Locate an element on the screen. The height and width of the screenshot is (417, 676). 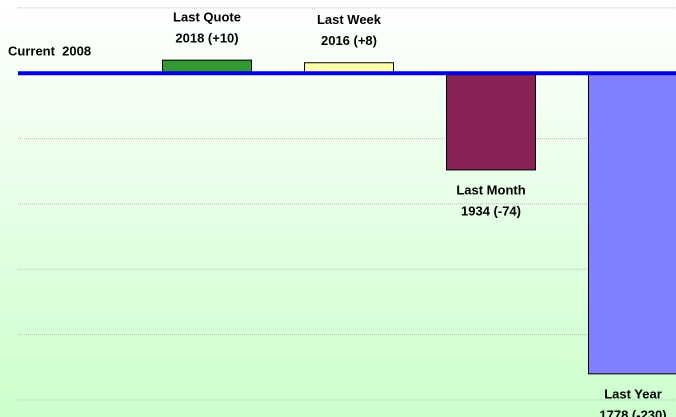
value-label: 2016 (+8) is located at coordinates (349, 40).